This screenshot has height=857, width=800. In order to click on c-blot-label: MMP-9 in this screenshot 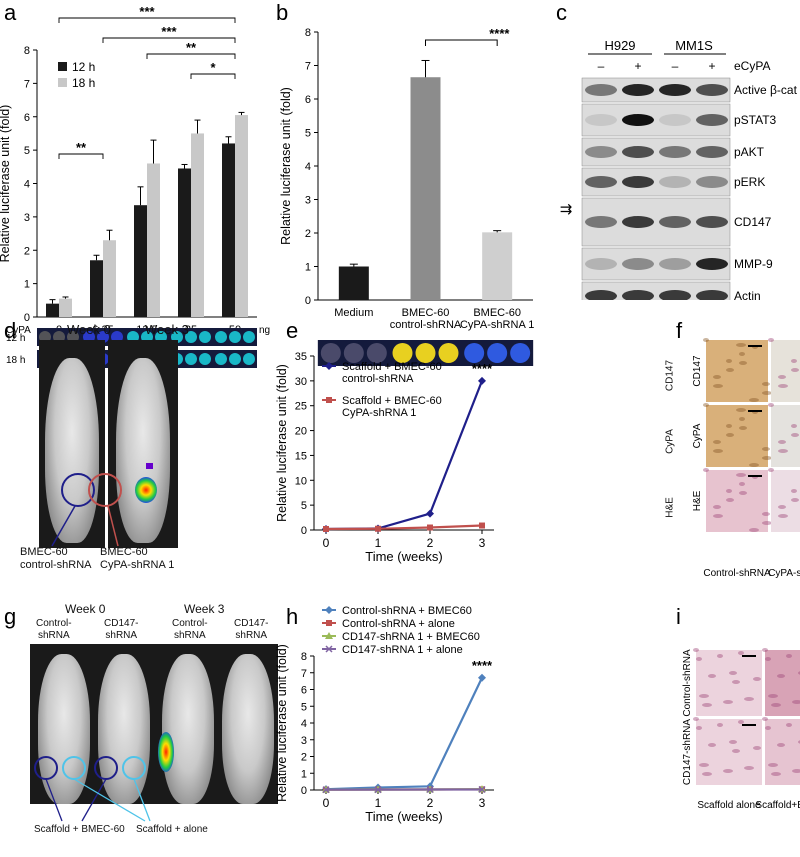, I will do `click(753, 264)`.